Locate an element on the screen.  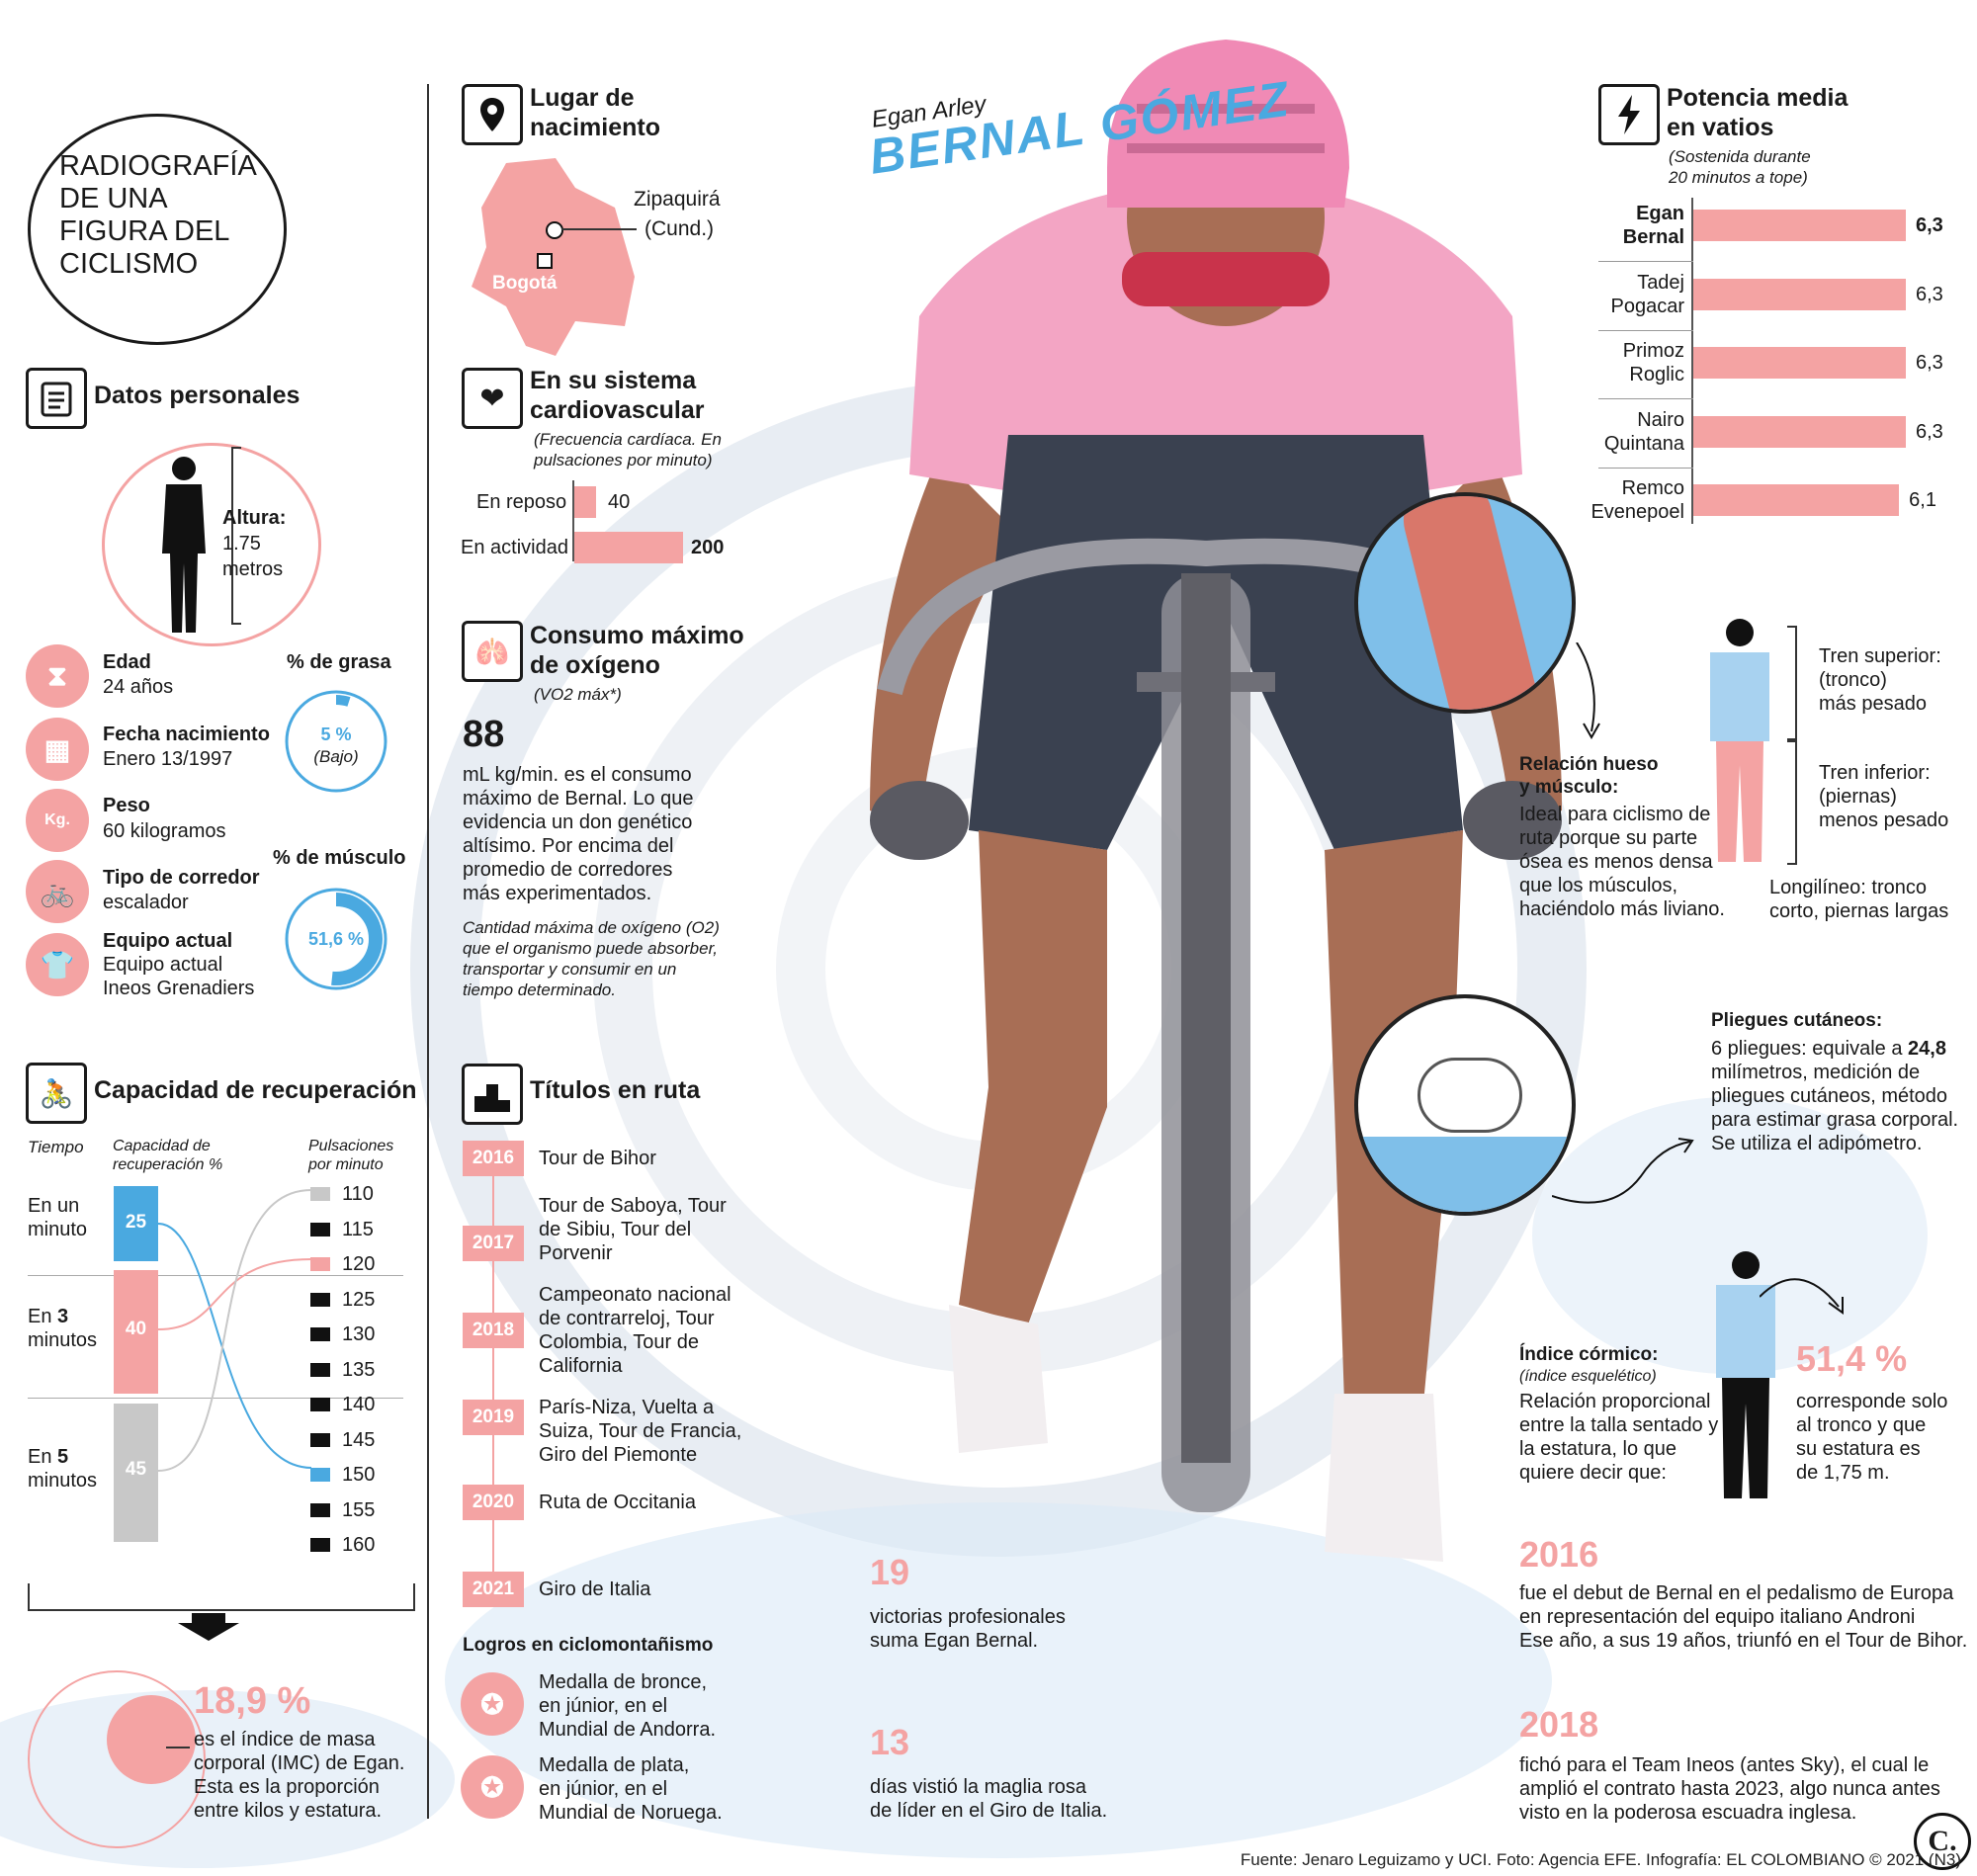
capacity-value-45: 45 is located at coordinates (136, 1469).